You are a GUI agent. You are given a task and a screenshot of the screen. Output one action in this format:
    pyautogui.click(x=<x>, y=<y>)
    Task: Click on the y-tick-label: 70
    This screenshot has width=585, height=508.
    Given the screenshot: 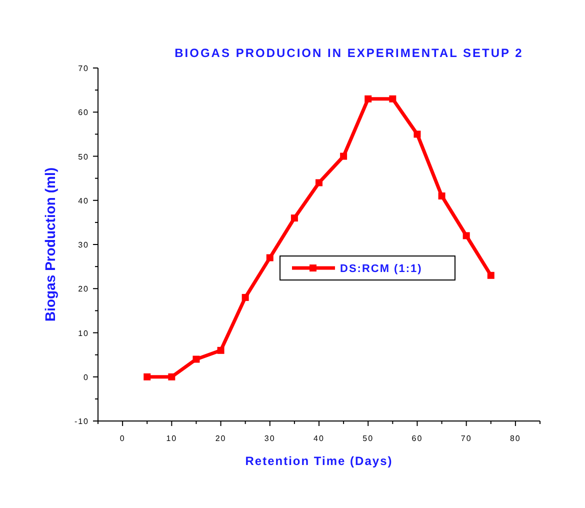 What is the action you would take?
    pyautogui.click(x=83, y=68)
    